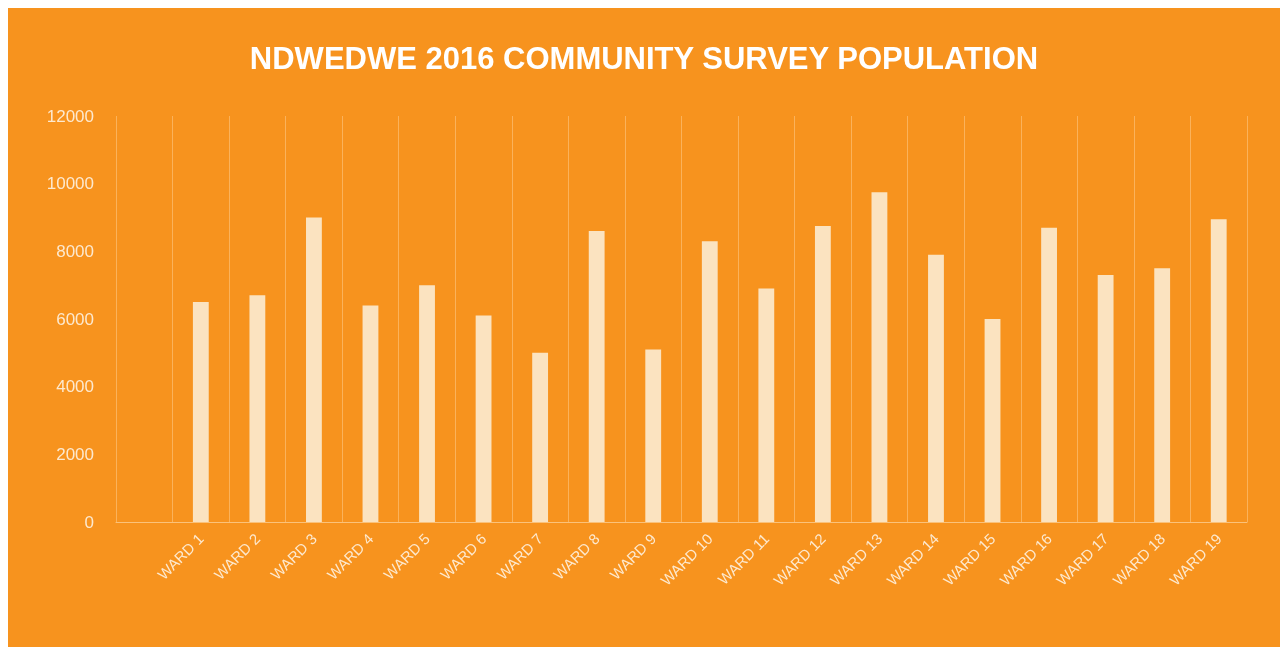 This screenshot has width=1288, height=655. I want to click on y-tick-label: 12000, so click(70, 116).